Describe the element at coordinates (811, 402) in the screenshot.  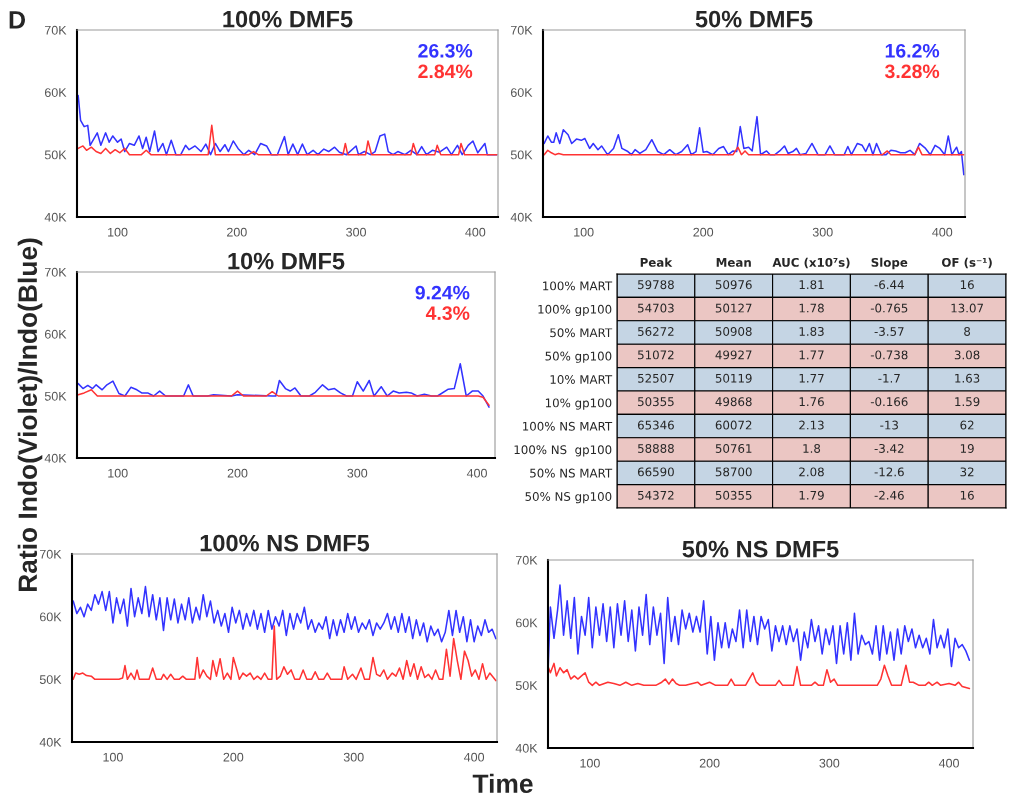
I see `data-label: 1.76` at that location.